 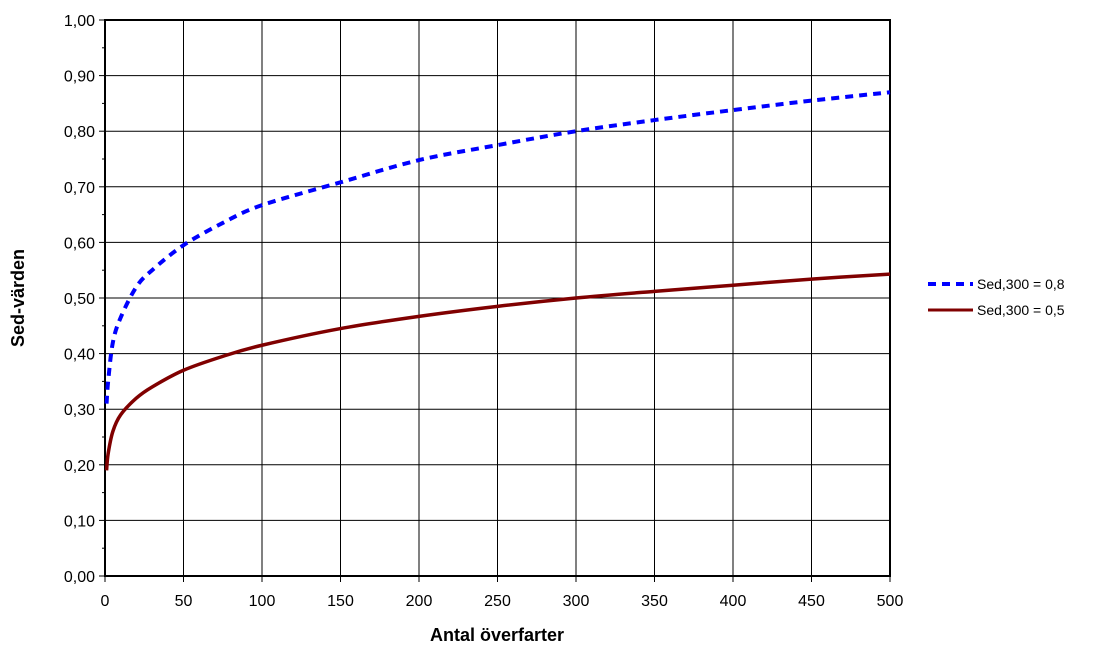 I want to click on x-tick-label: 350, so click(x=654, y=601).